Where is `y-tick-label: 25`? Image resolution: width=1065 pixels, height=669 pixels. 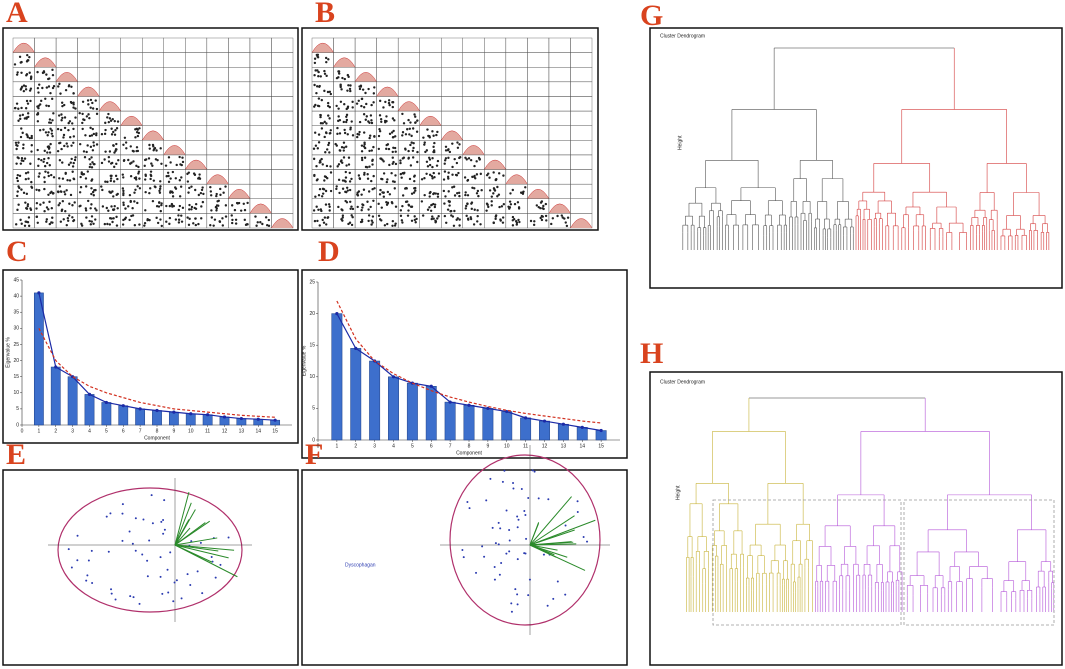 y-tick-label: 25 is located at coordinates (16, 345).